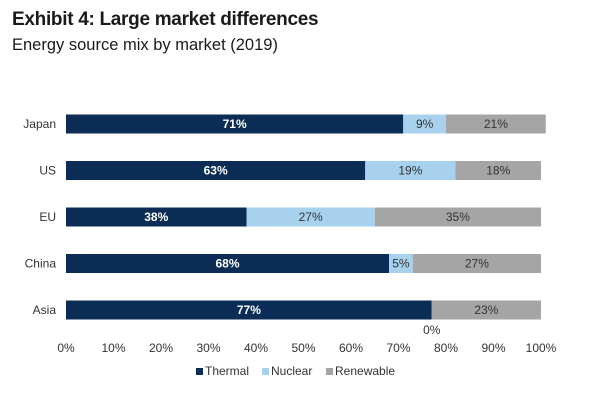 The image size is (603, 402). I want to click on bar-eu-nuclear, so click(310, 217).